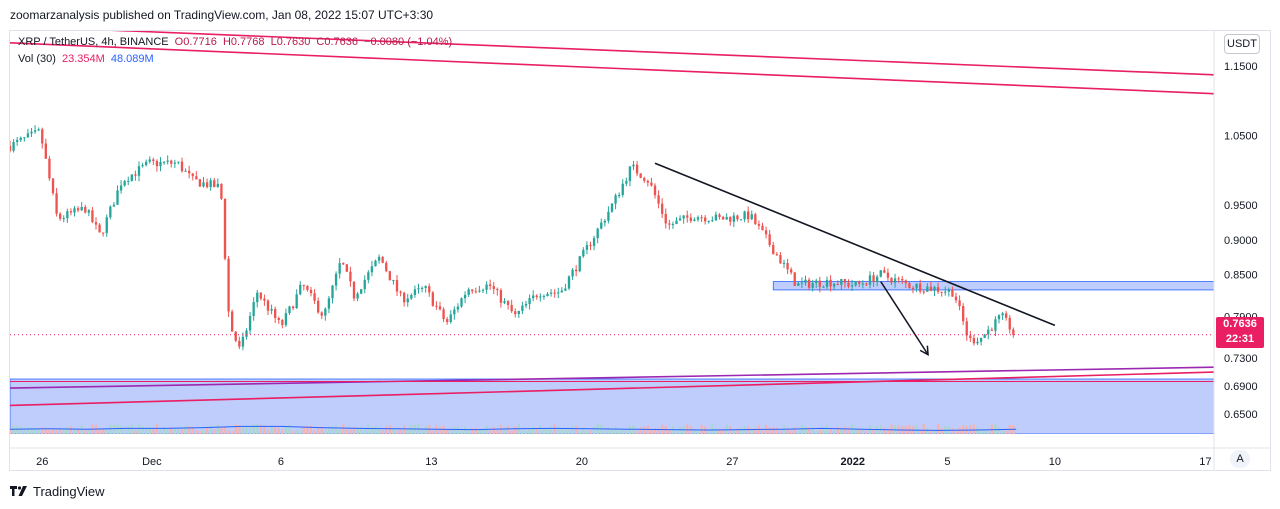 The height and width of the screenshot is (509, 1280). What do you see at coordinates (582, 462) in the screenshot?
I see `time-tick-label: 20` at bounding box center [582, 462].